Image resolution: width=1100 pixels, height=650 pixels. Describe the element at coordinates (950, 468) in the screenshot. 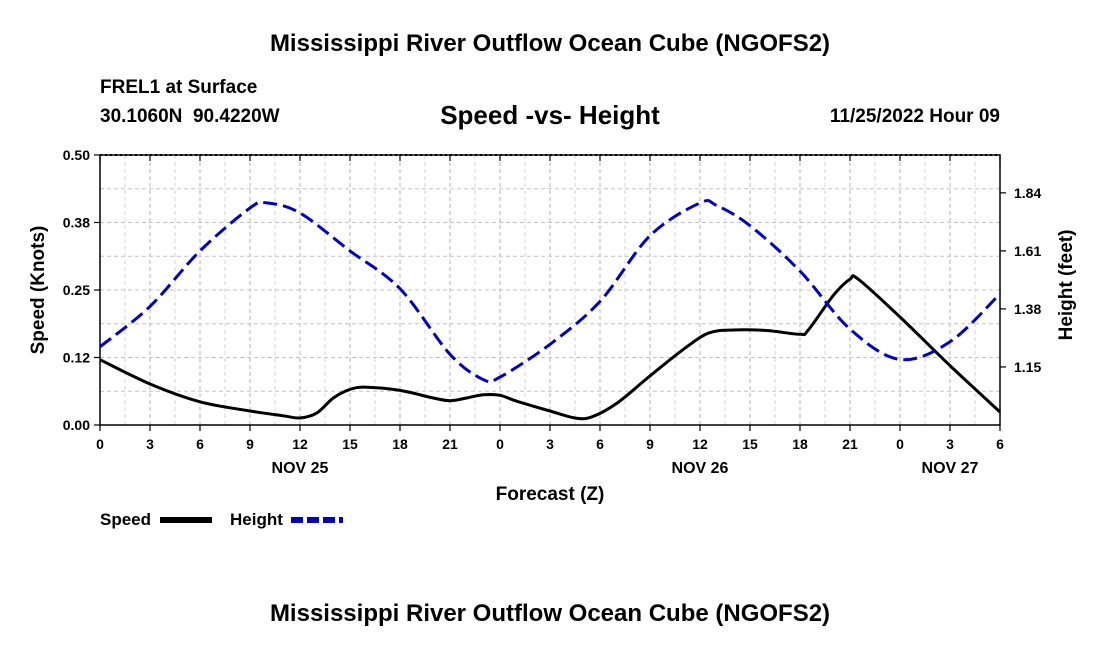

I see `x-day-label: NOV 27` at that location.